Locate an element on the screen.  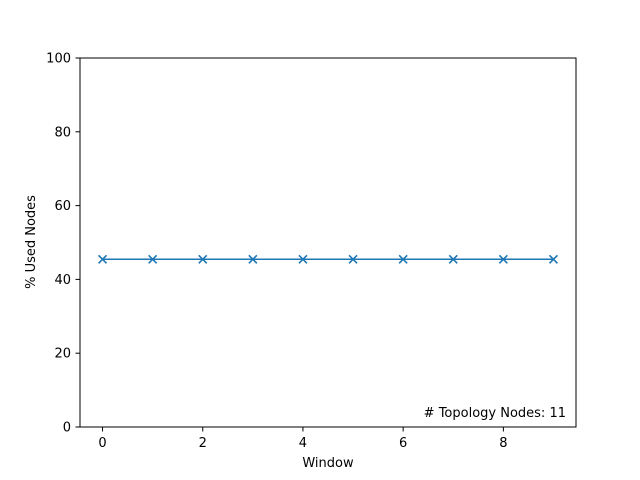
topology-nodes-annotation: # Topology Nodes: 11 is located at coordinates (495, 413).